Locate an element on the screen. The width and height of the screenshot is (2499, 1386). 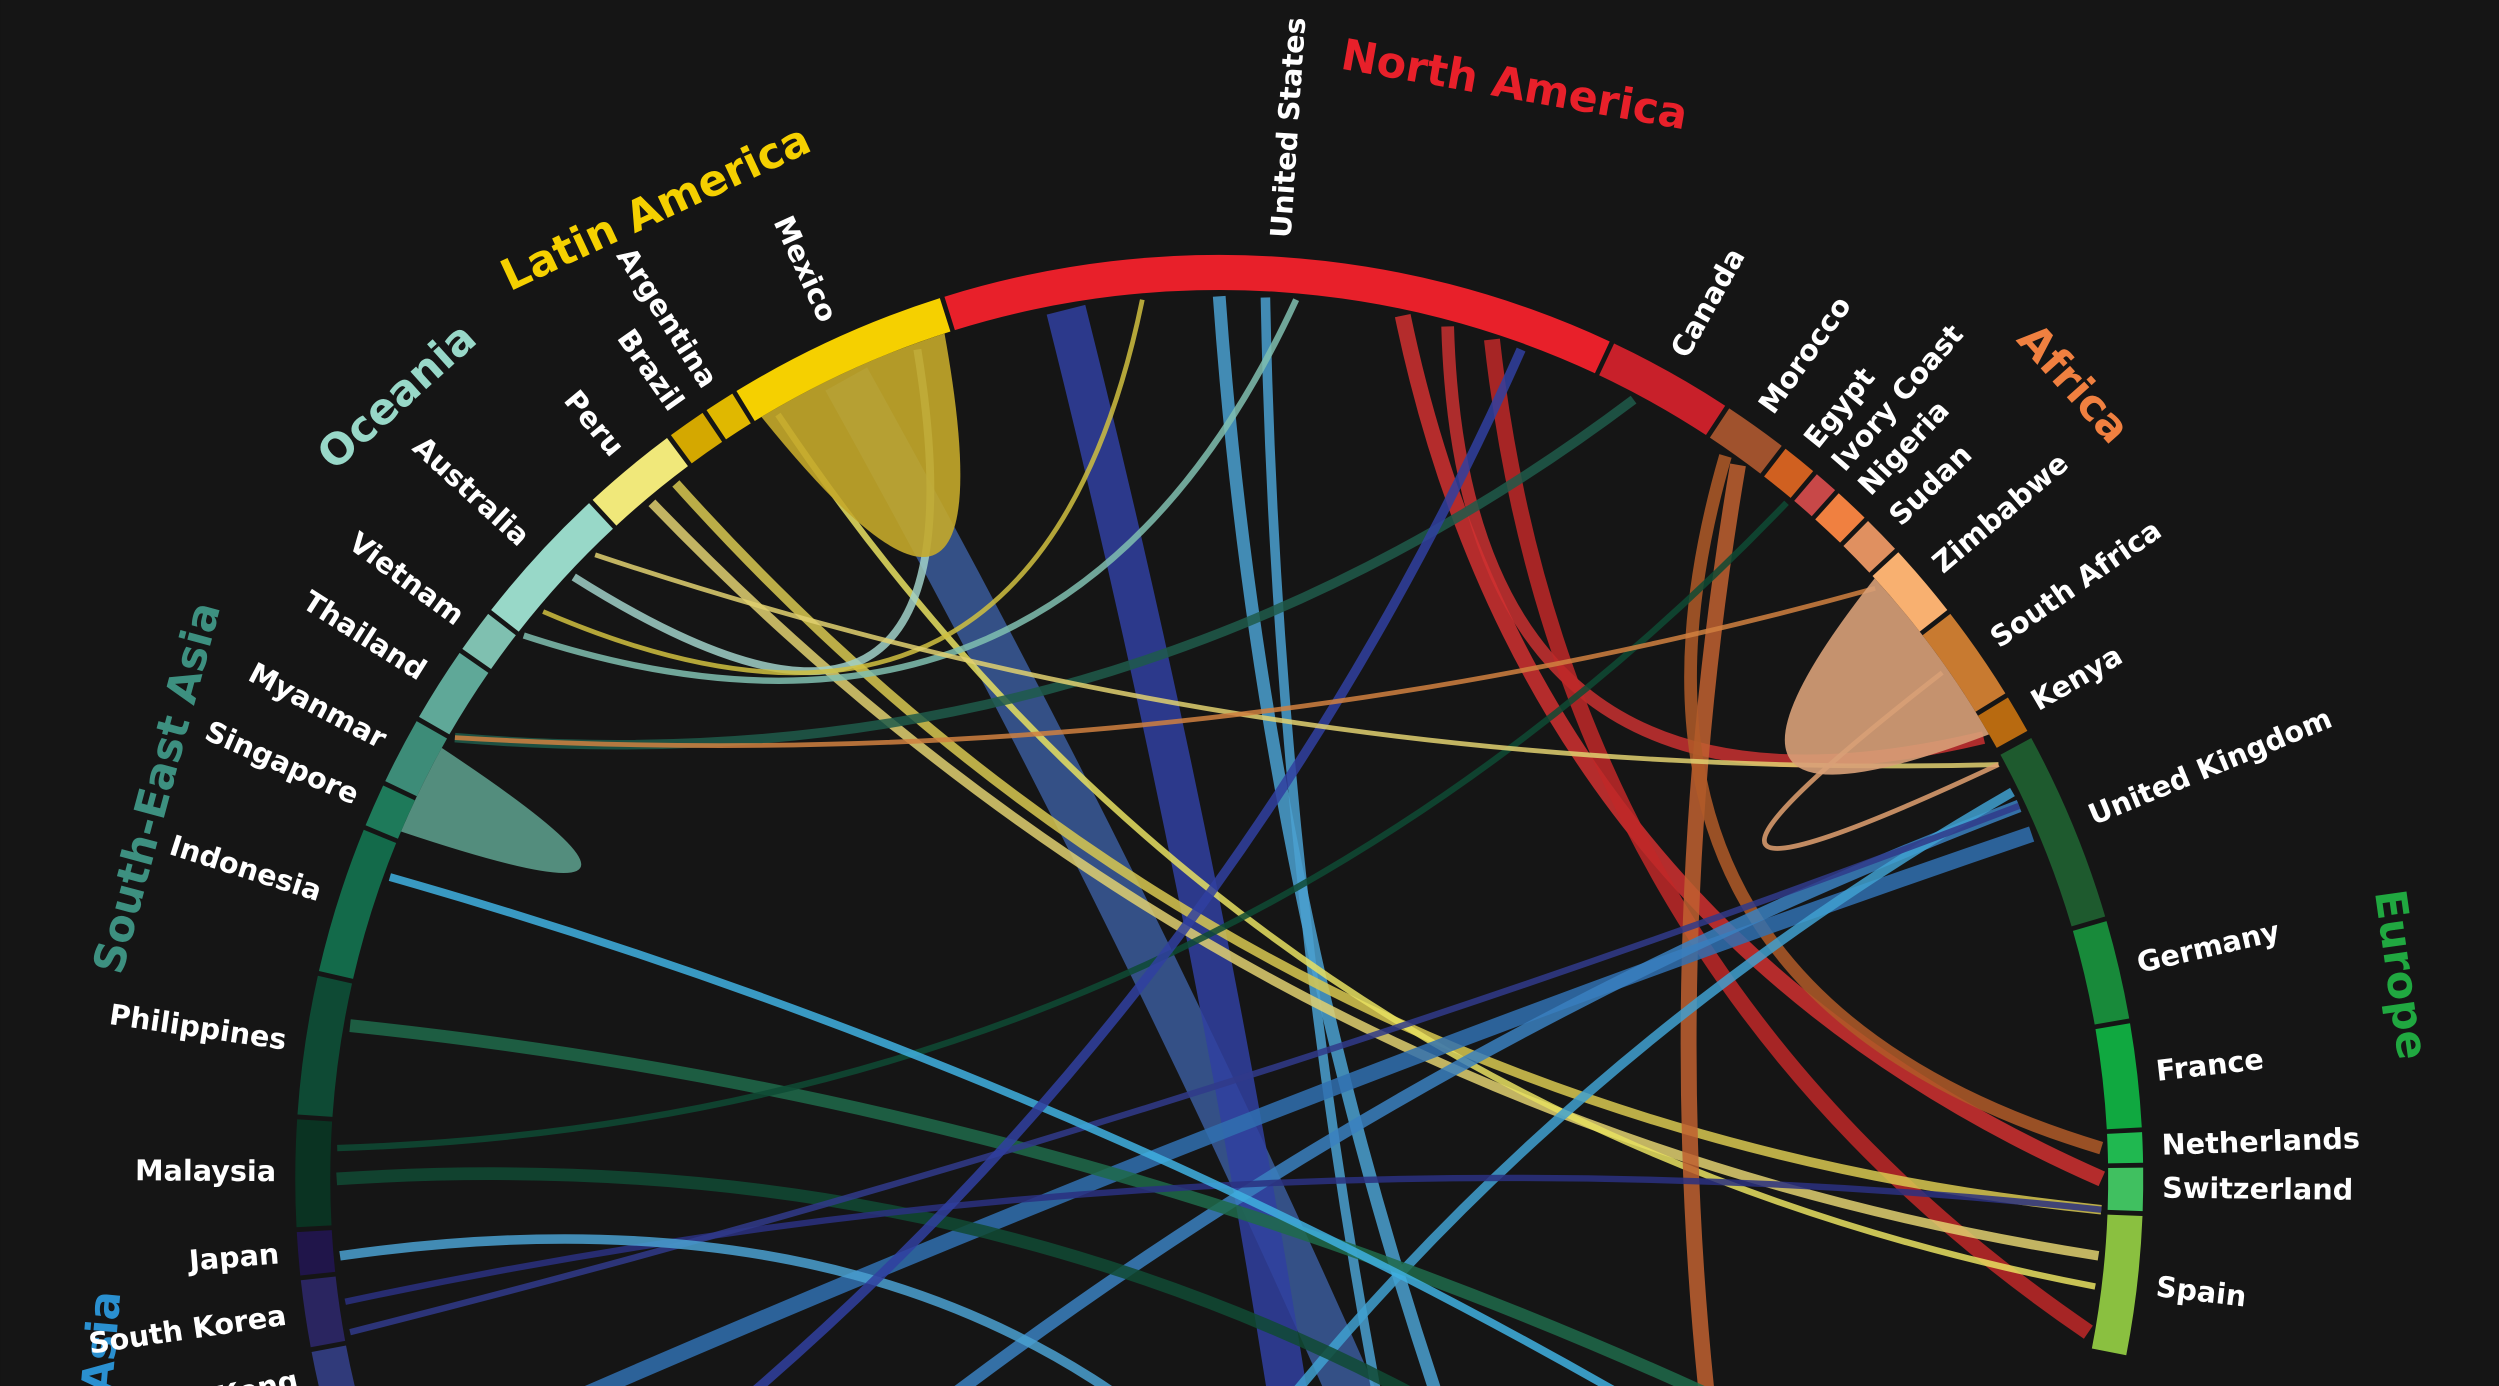
country-label: Malaysia is located at coordinates (205, 1170).